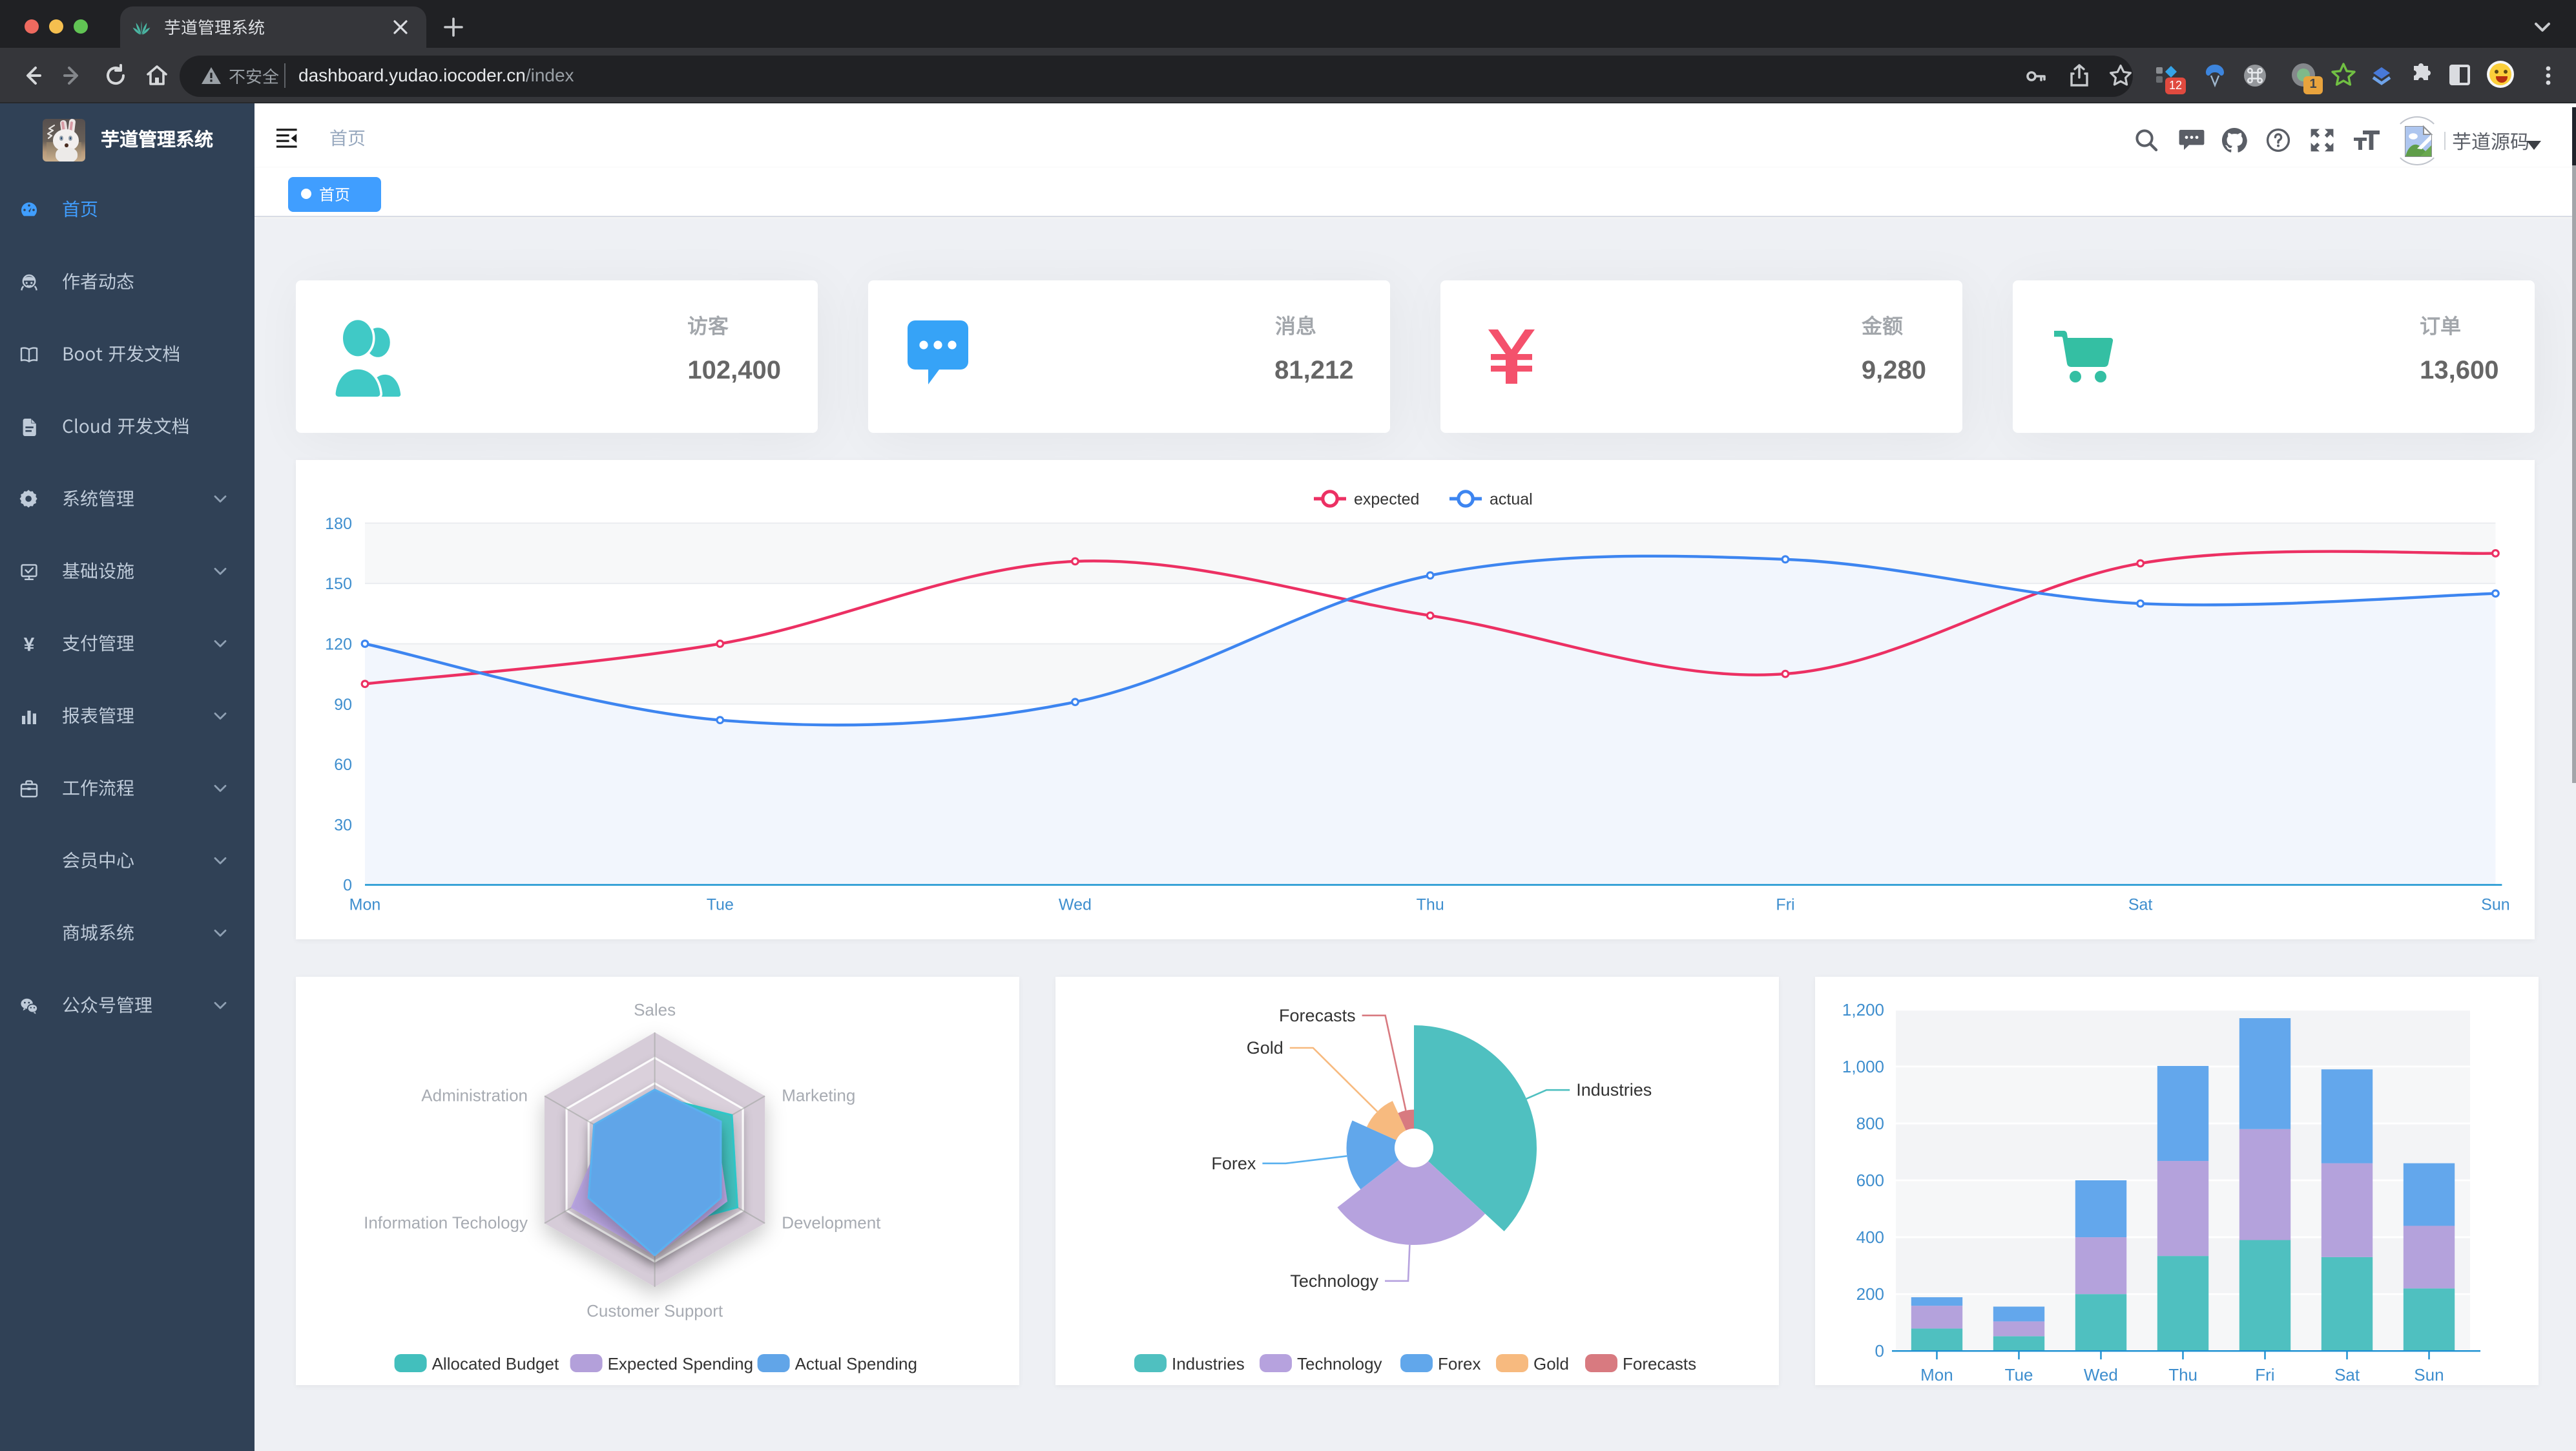  I want to click on svg-text: Allocated Budget, so click(495, 1363).